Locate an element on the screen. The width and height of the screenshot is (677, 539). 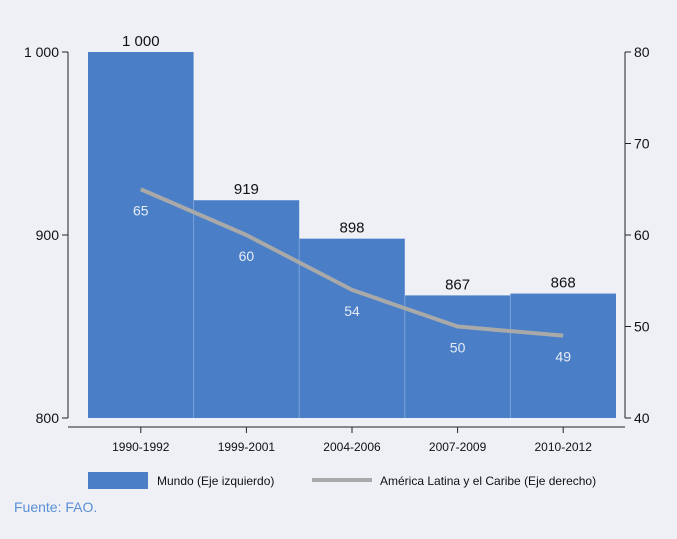
legend-label-america-latina: América Latina y el Caribe (Eje derecho) is located at coordinates (488, 481).